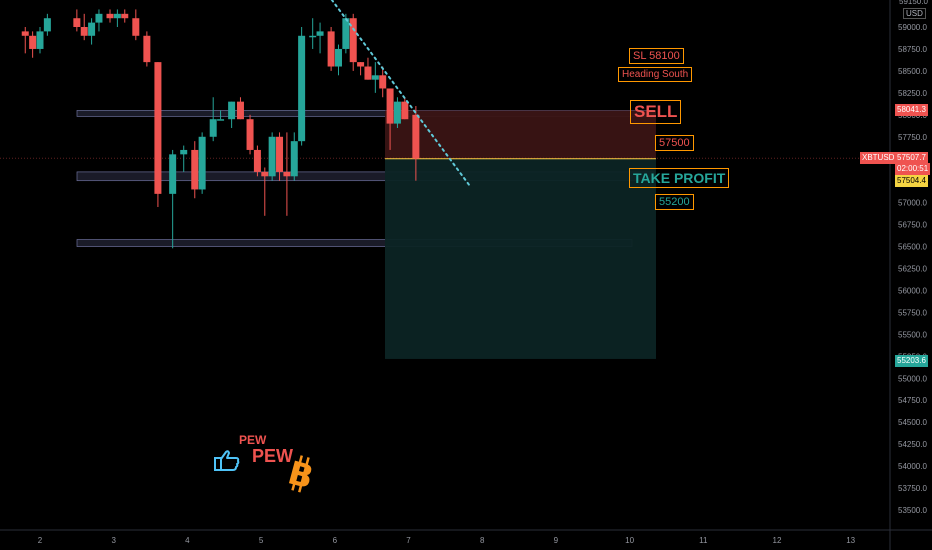 The image size is (932, 550). I want to click on entry-price-tag: 57504.4, so click(911, 181).